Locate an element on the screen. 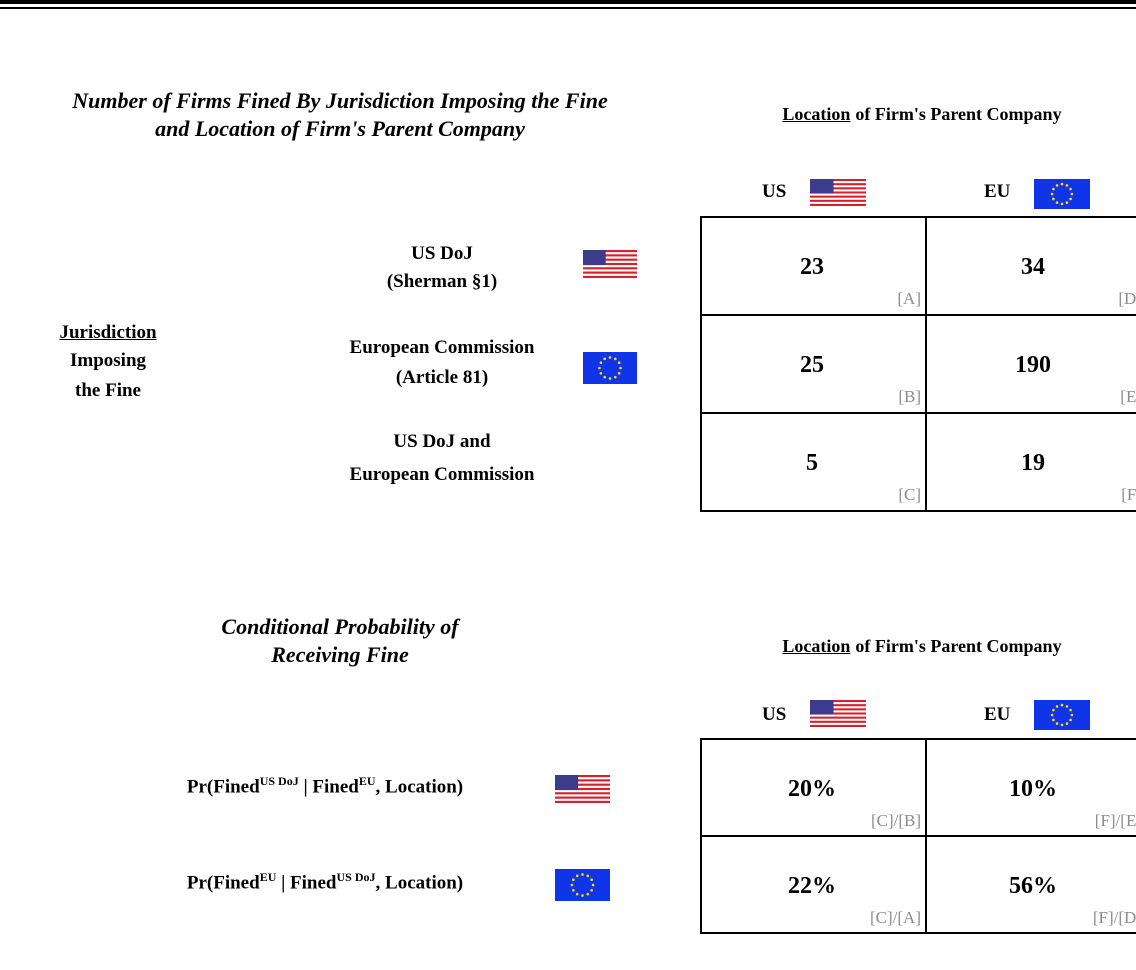 The image size is (1136, 970). row-label: Pr(FinedEU | FinedUS DoJ, Location) is located at coordinates (325, 882).